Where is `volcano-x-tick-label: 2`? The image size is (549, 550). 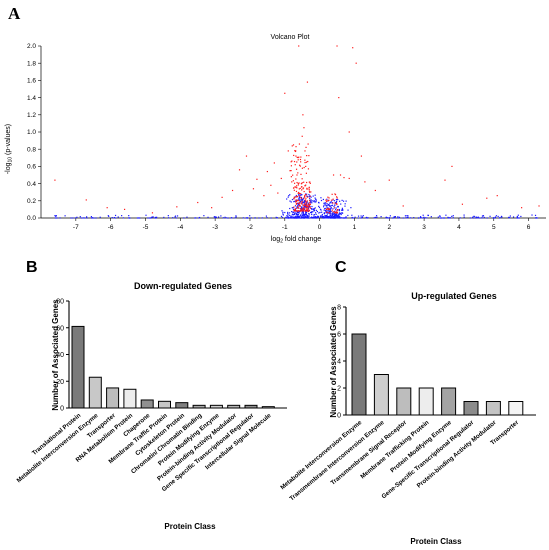 volcano-x-tick-label: 2 is located at coordinates (389, 227).